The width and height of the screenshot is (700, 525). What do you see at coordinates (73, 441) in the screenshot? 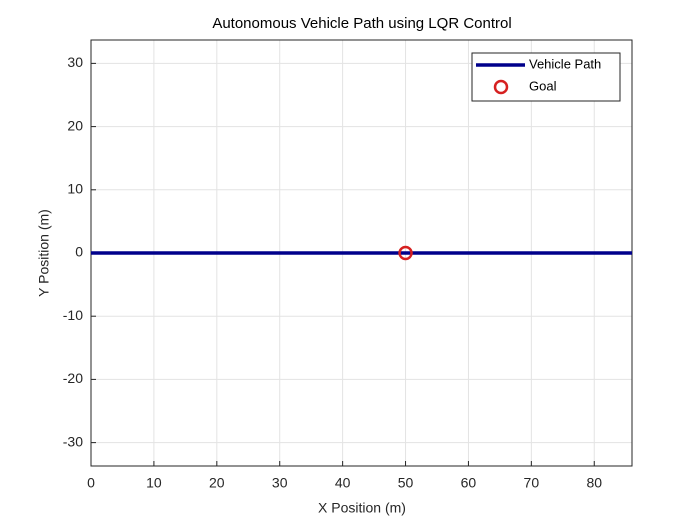
I see `y-tick-label: -30` at bounding box center [73, 441].